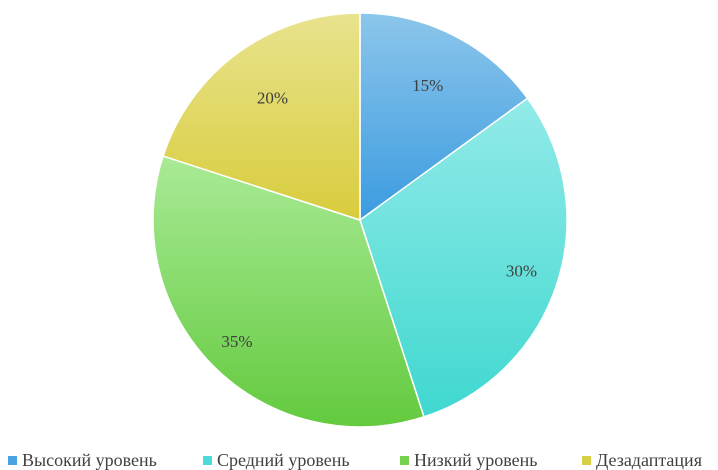  What do you see at coordinates (283, 460) in the screenshot?
I see `legend-label-medium: Средний уровень` at bounding box center [283, 460].